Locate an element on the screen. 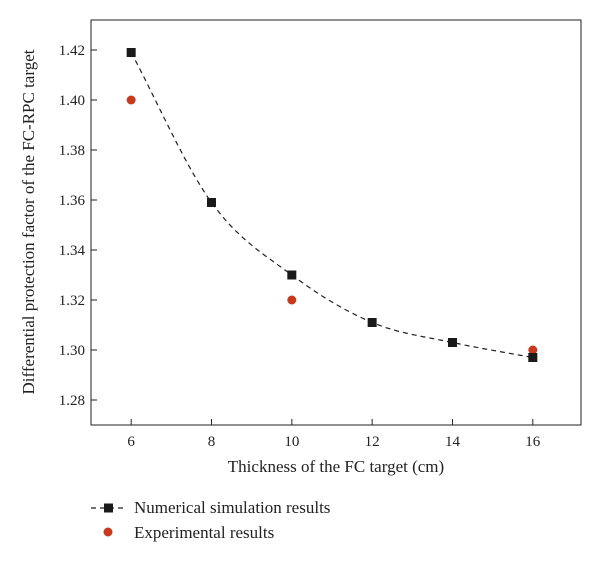 The image size is (600, 563). x-tick-label: 8 is located at coordinates (212, 442).